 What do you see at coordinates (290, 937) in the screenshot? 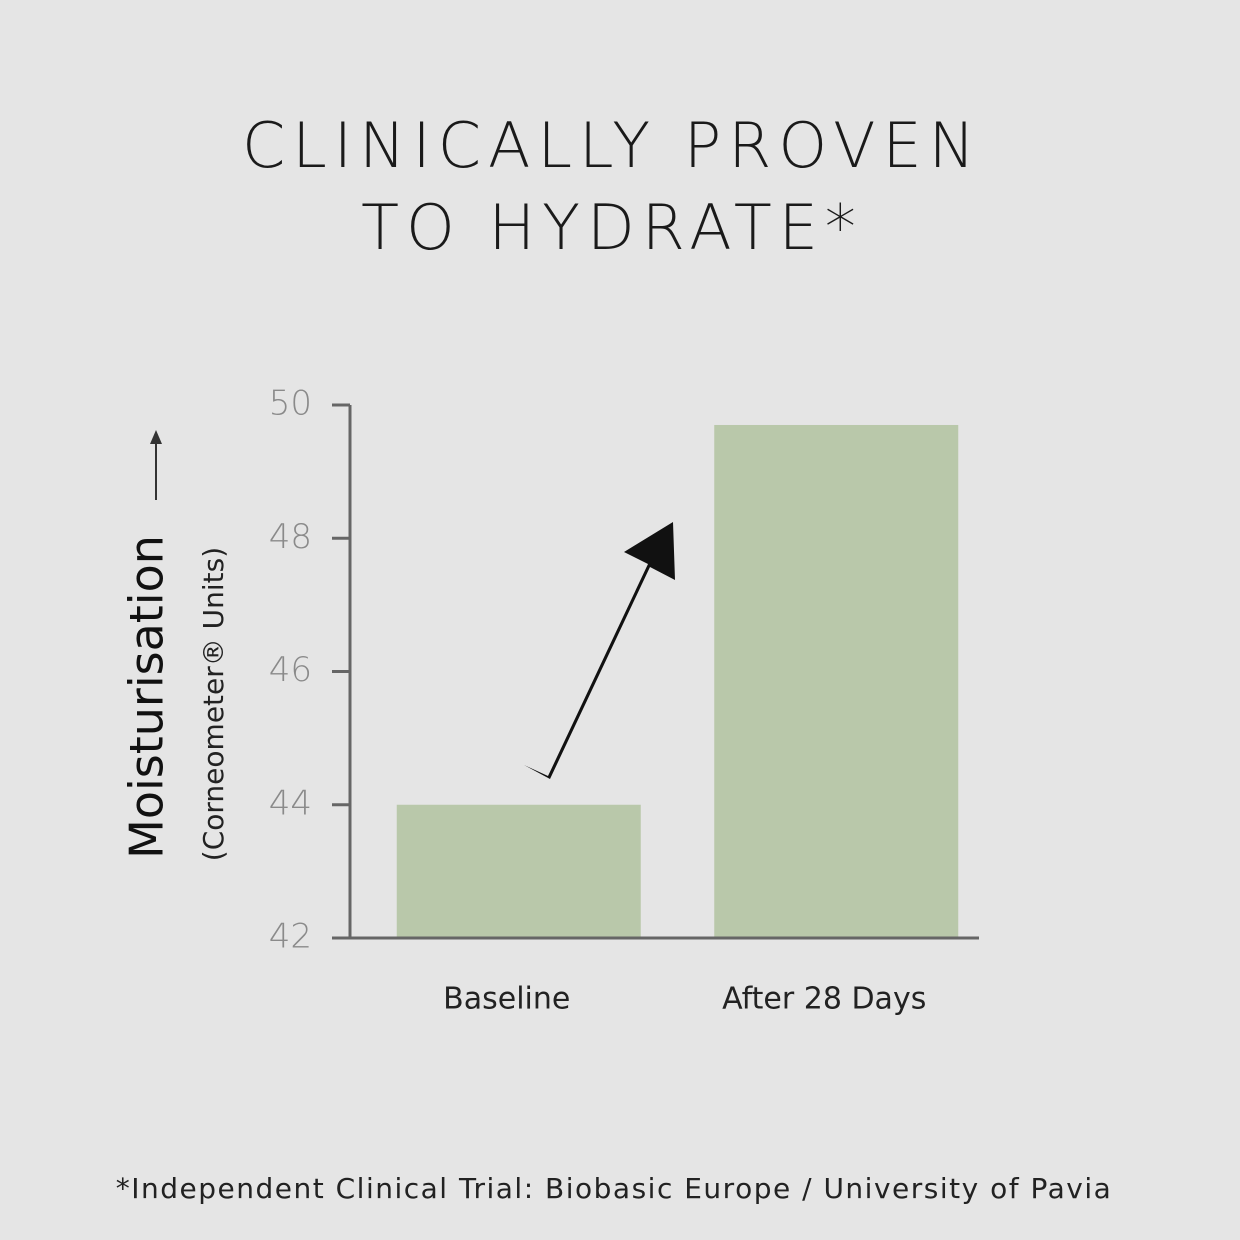
I see `y-tick-label: 42` at bounding box center [290, 937].